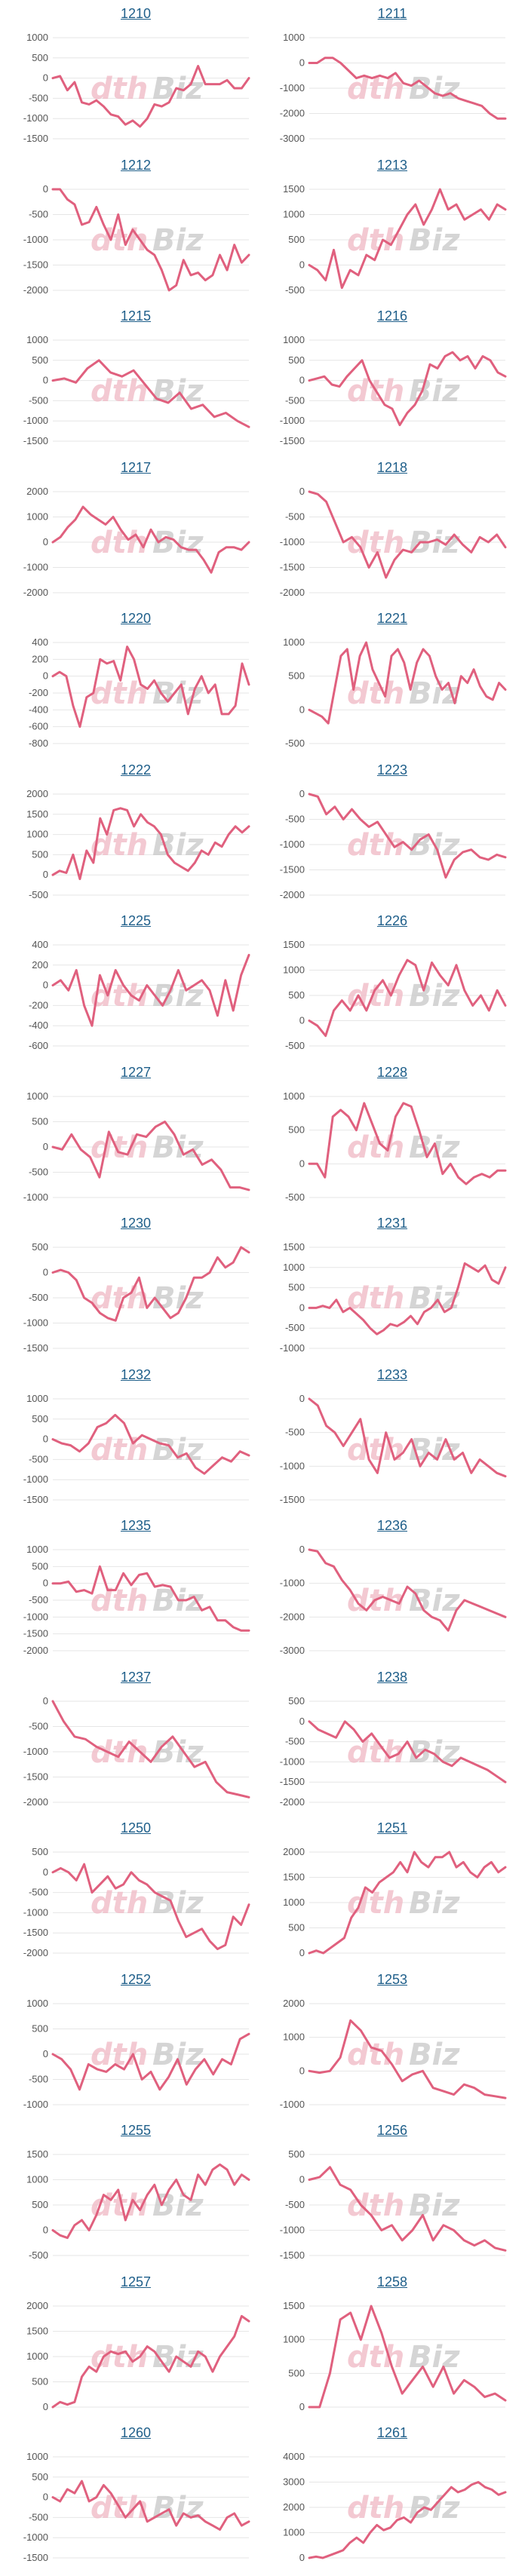 Image resolution: width=528 pixels, height=2576 pixels. I want to click on y-tick-label: 1500, so click(37, 2154).